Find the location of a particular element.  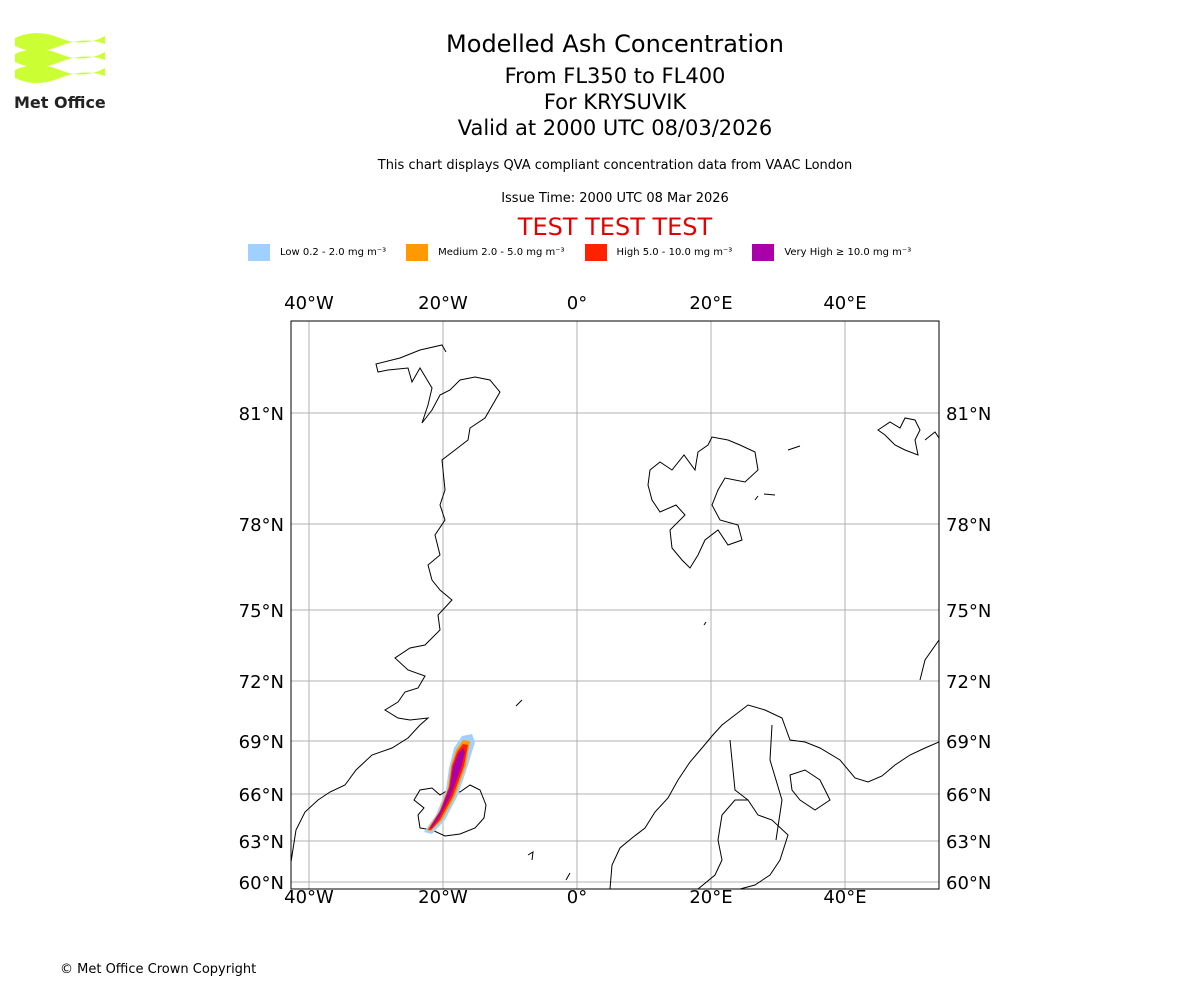

scandinavia-coast is located at coordinates (774, 796).